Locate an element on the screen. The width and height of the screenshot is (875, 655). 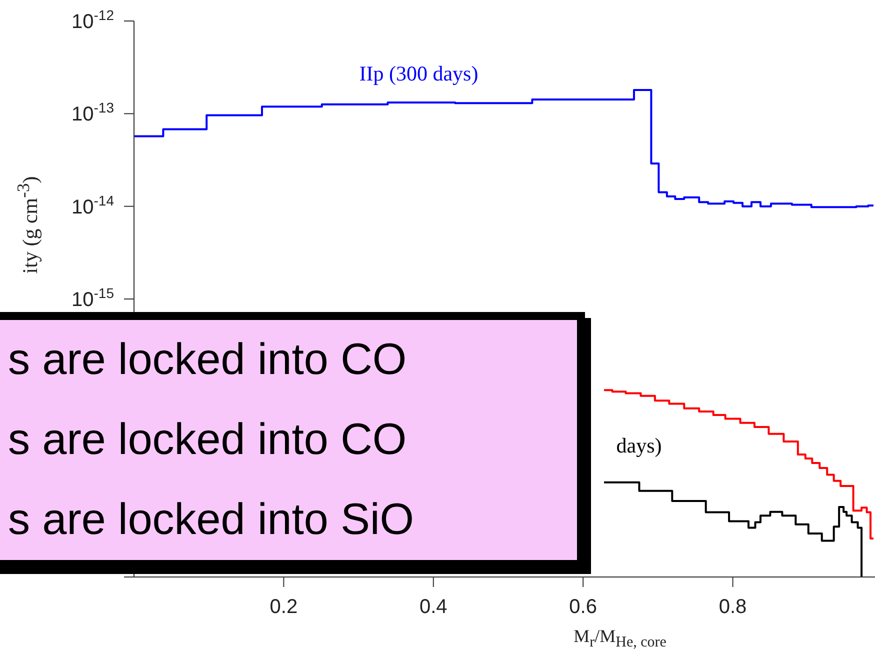
x-tick-label: 0.6 is located at coordinates (583, 607).